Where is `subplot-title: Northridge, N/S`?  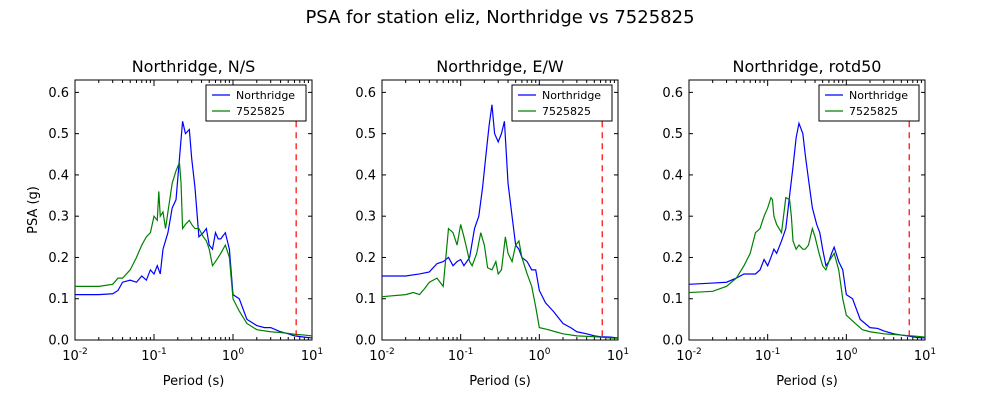
subplot-title: Northridge, N/S is located at coordinates (194, 66).